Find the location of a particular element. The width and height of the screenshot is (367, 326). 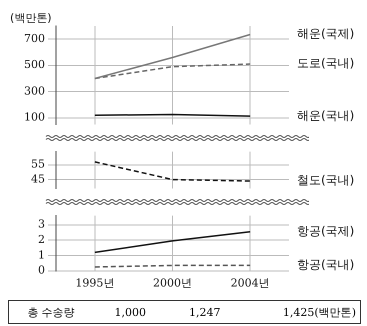

text: 해운(국내) is located at coordinates (325, 115).